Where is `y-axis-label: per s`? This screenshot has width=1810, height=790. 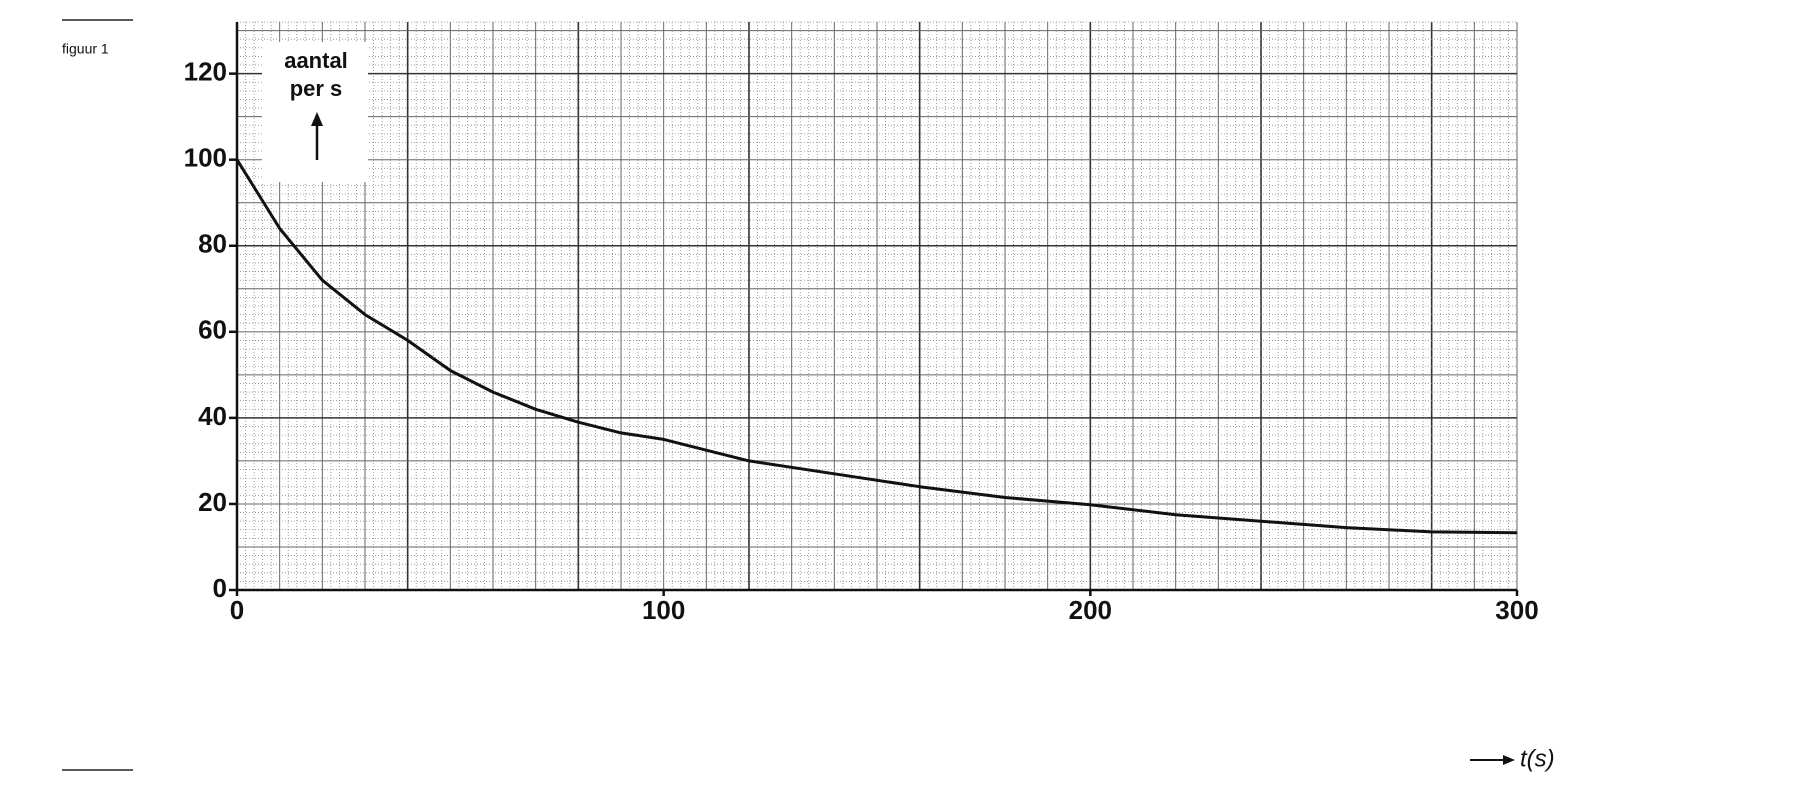
y-axis-label: per s is located at coordinates (316, 88).